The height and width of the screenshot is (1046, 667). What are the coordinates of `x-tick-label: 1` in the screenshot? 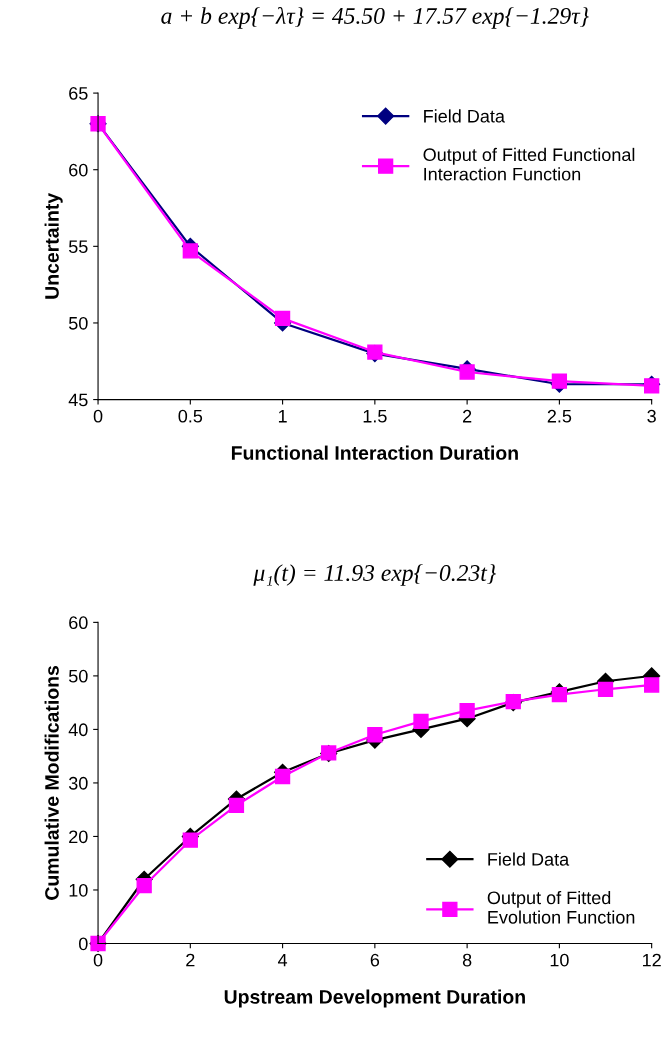 It's located at (282, 416).